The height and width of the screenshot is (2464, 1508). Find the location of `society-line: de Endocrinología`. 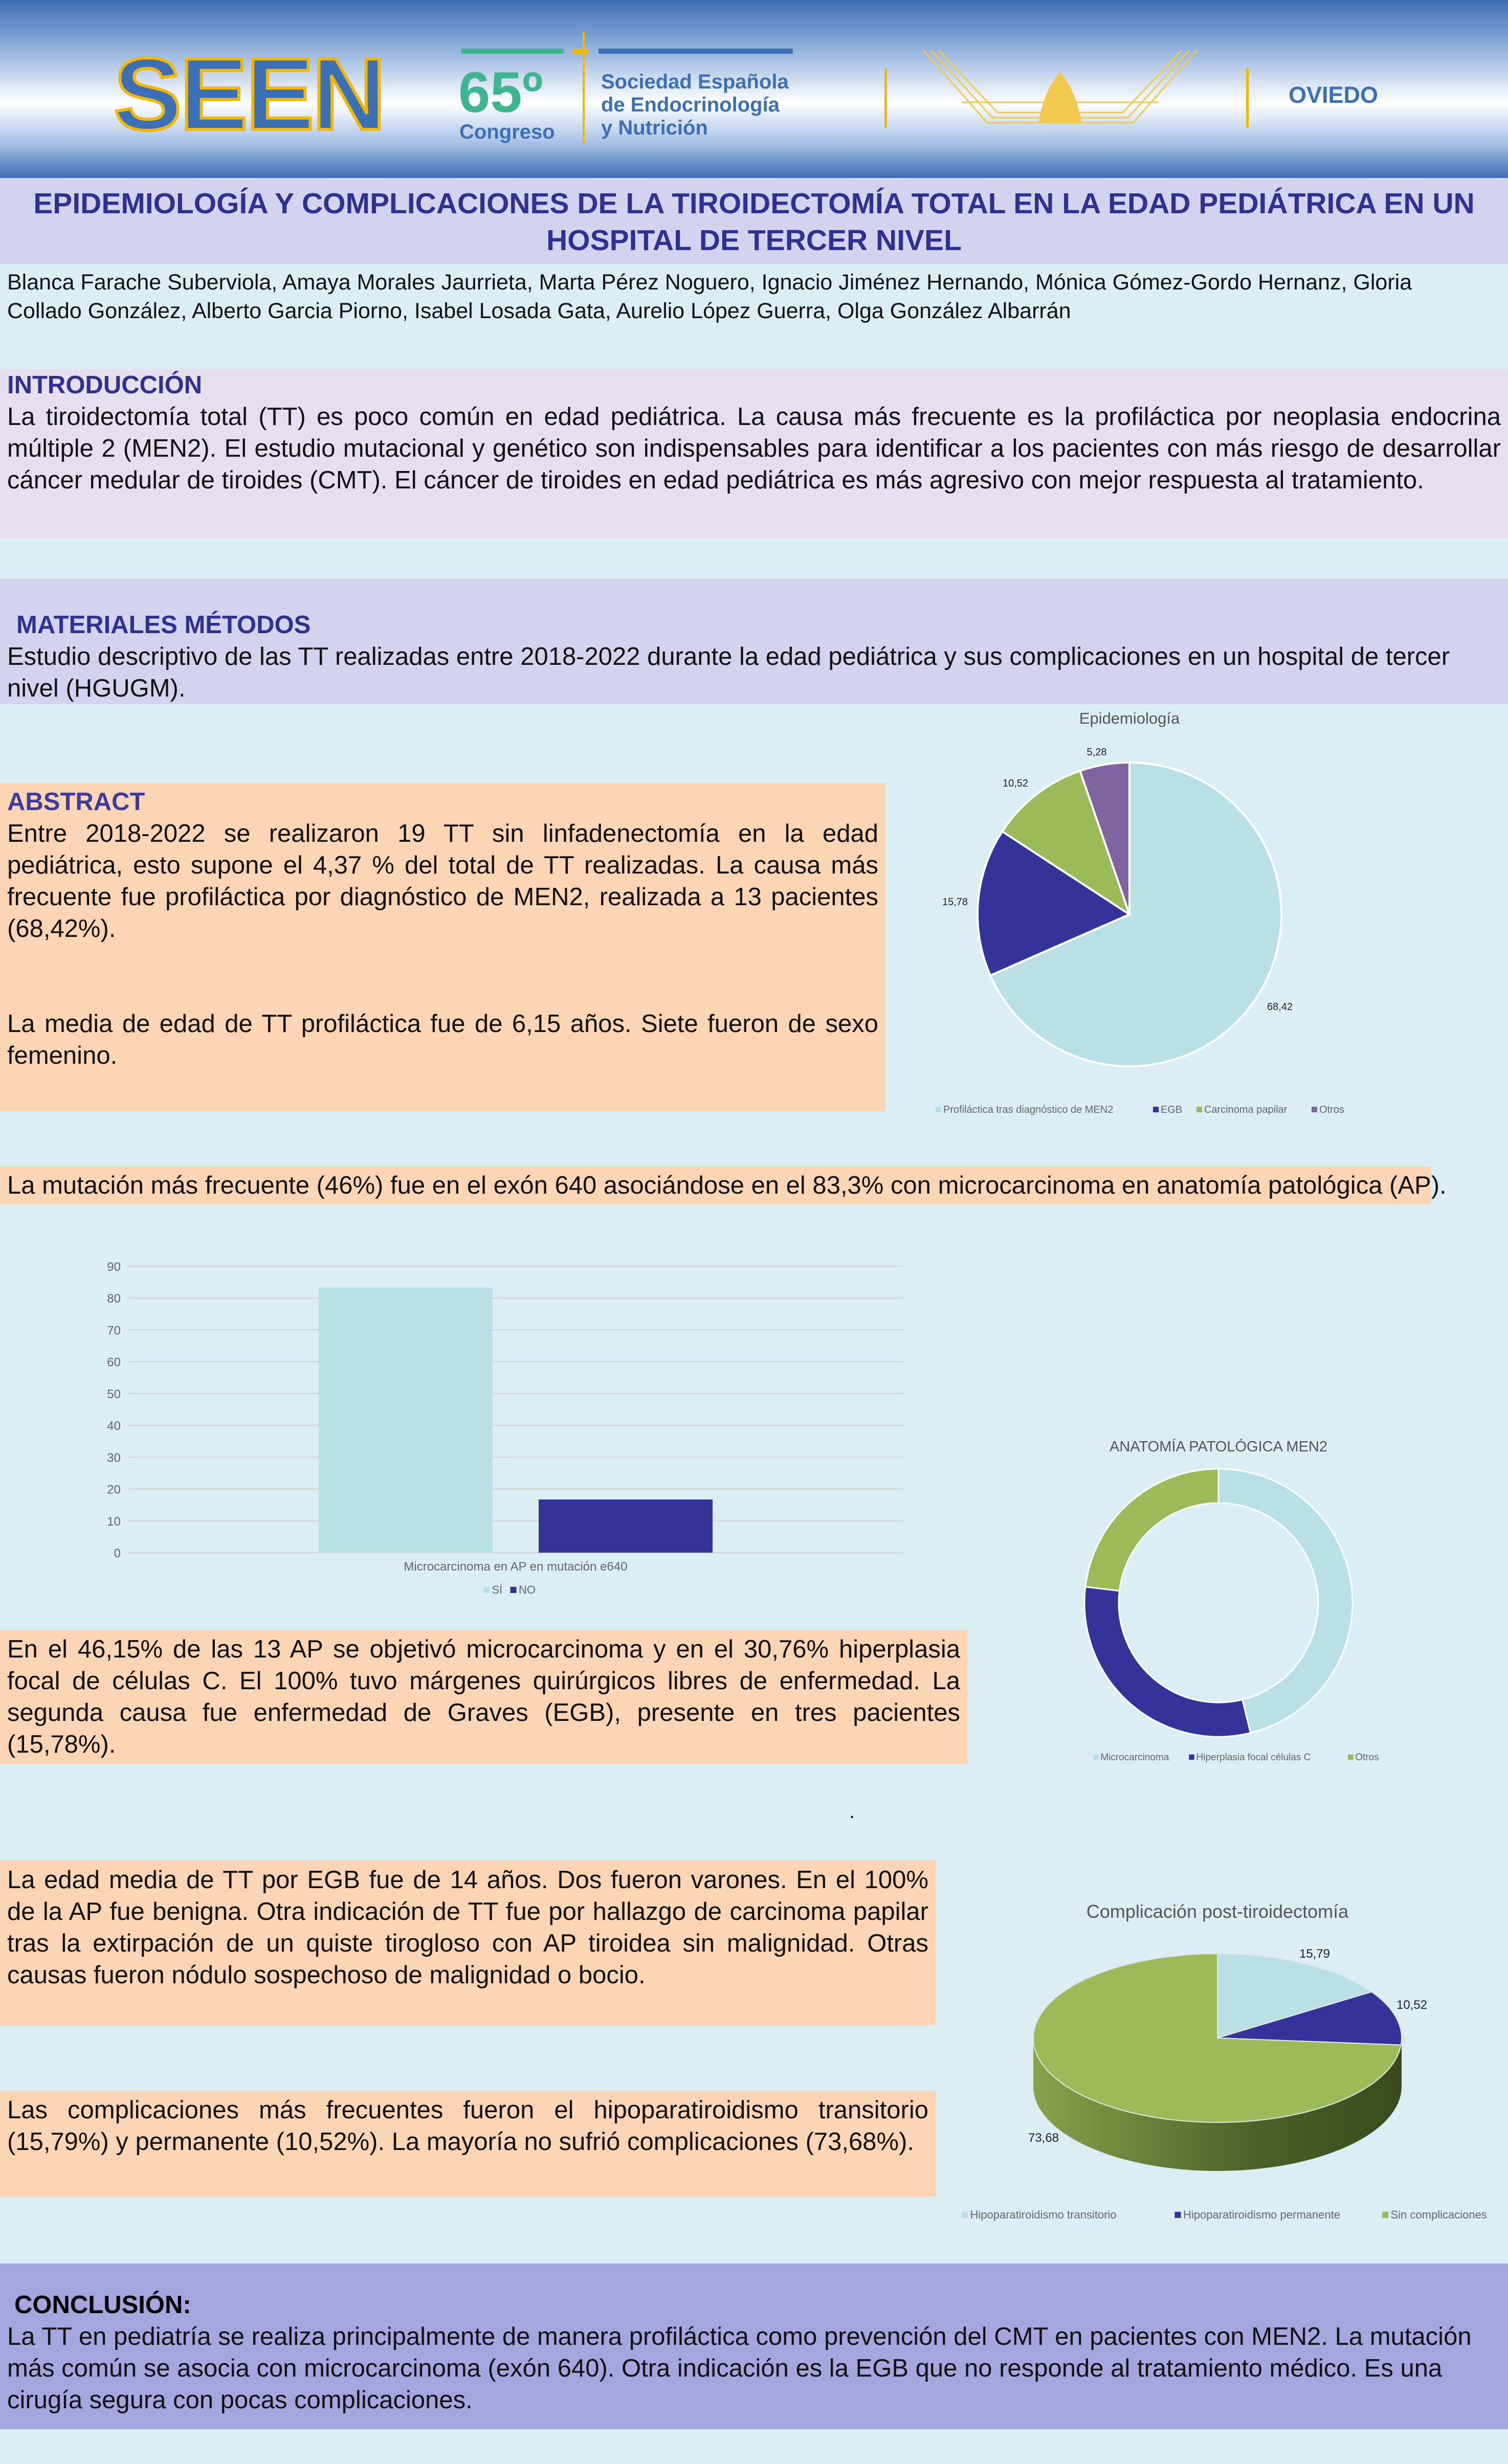

society-line: de Endocrinología is located at coordinates (690, 105).